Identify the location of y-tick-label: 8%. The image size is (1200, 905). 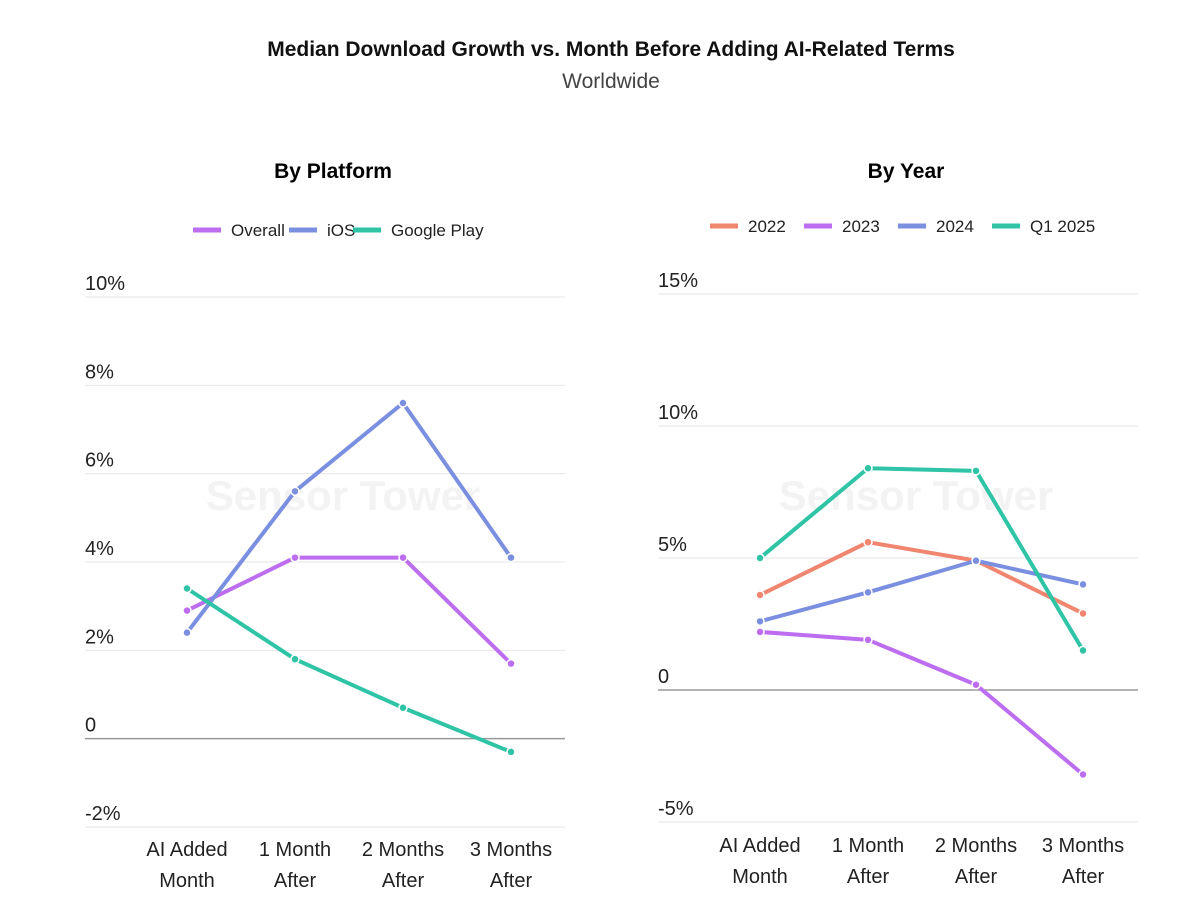
(99, 372).